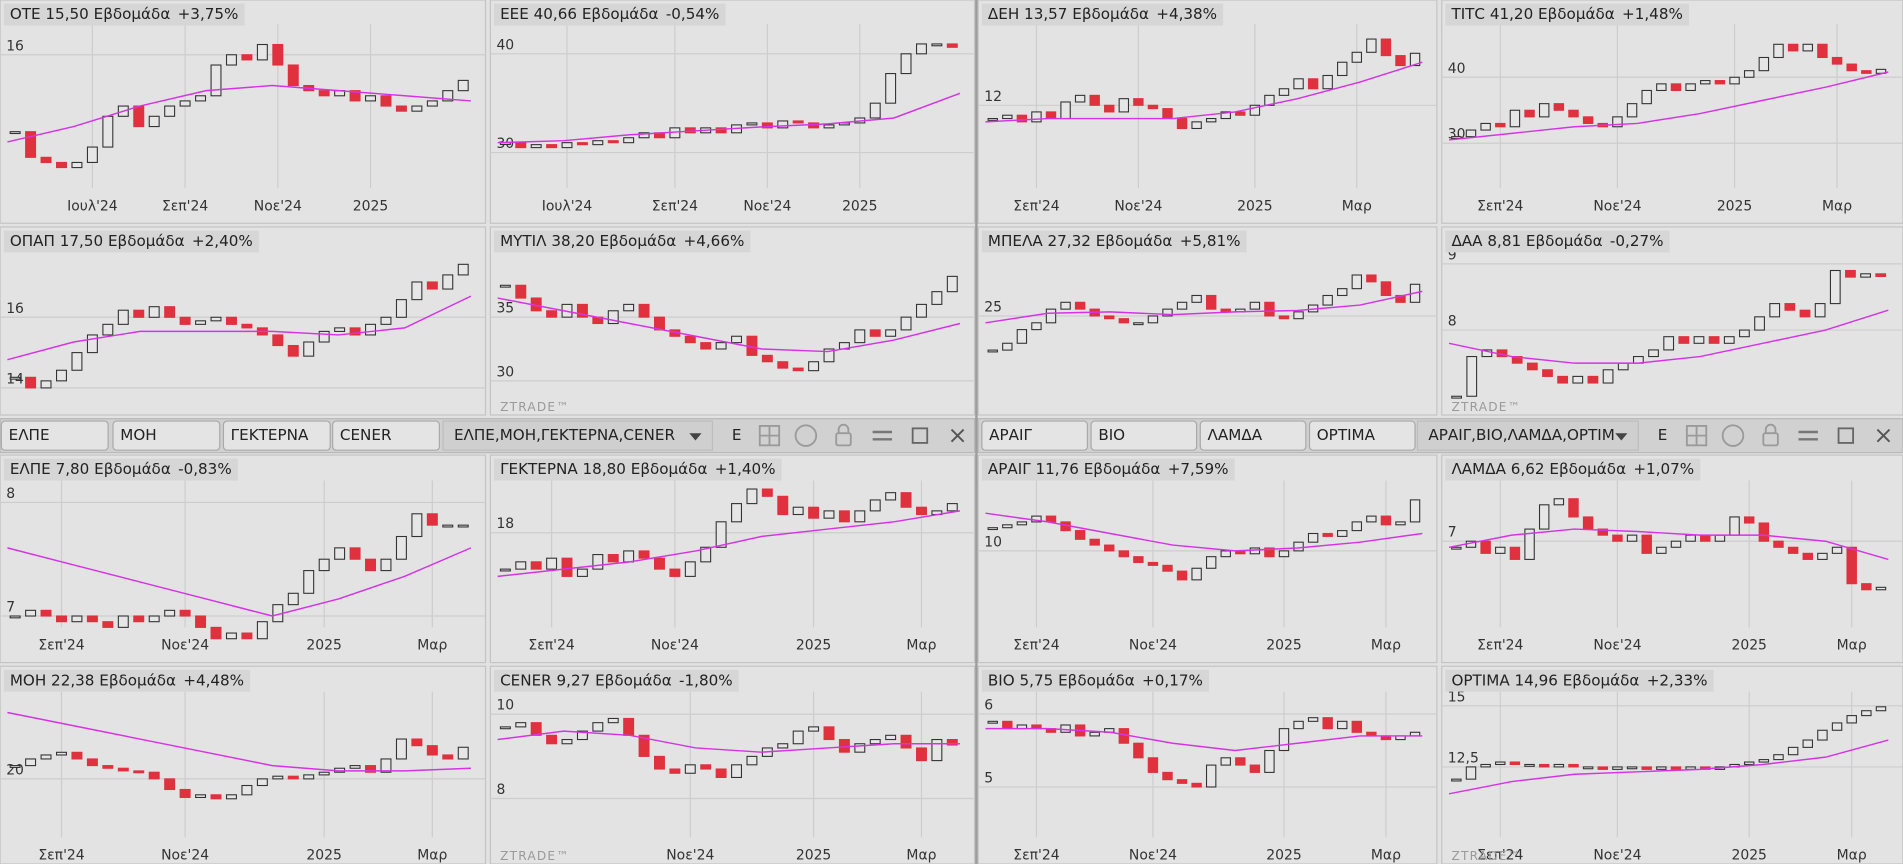 This screenshot has width=1903, height=864. I want to click on change: +4,48%, so click(213, 680).